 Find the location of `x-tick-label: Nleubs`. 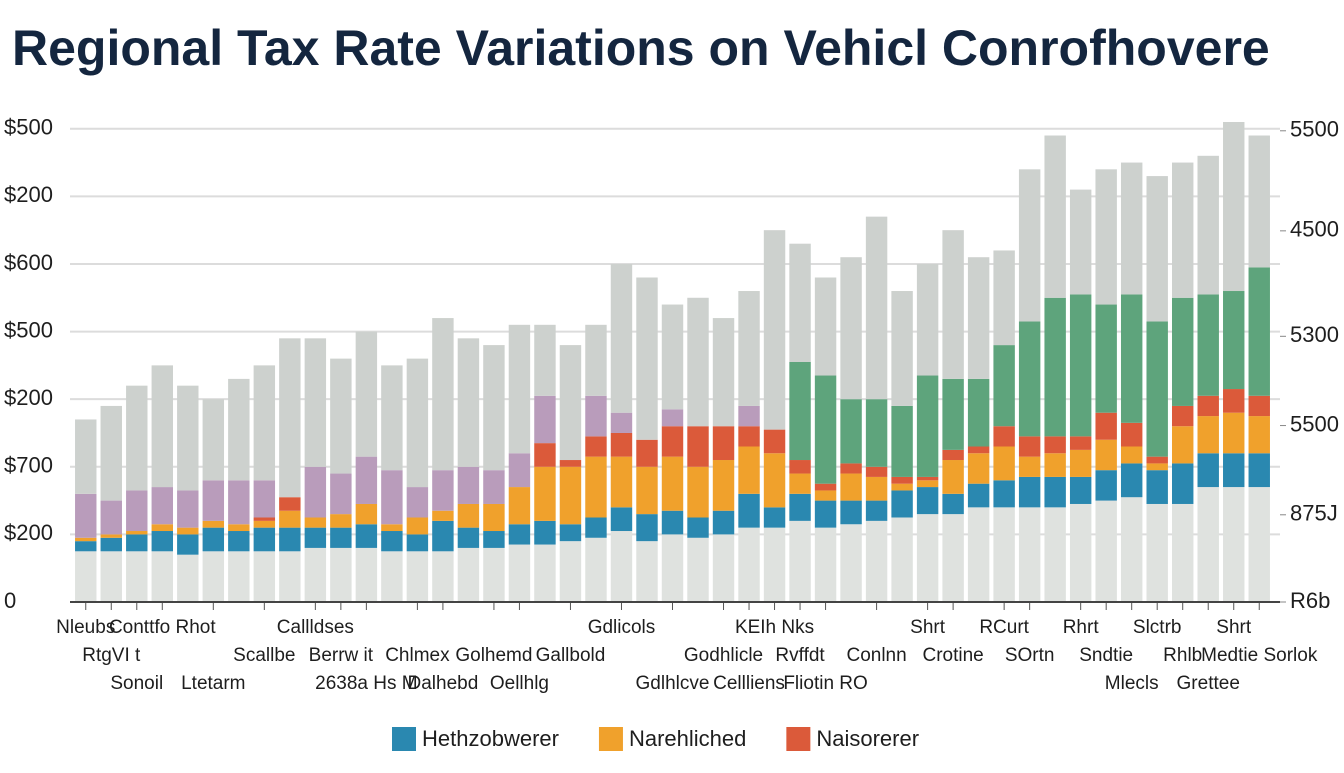

x-tick-label: Nleubs is located at coordinates (85, 627).